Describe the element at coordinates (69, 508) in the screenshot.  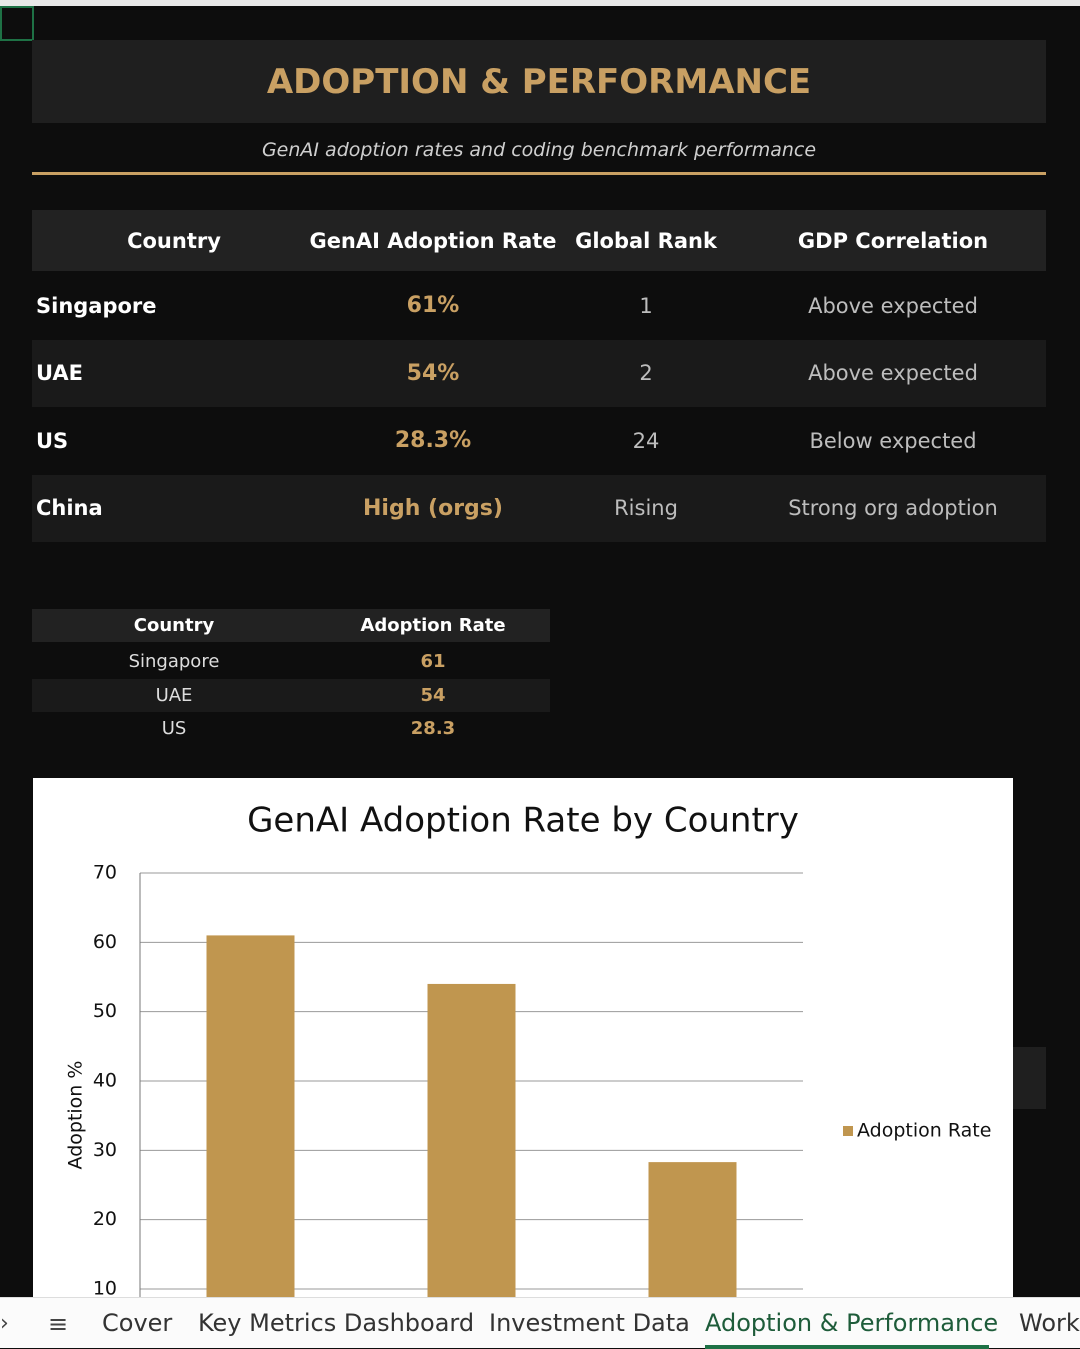
I see `country-name: China` at that location.